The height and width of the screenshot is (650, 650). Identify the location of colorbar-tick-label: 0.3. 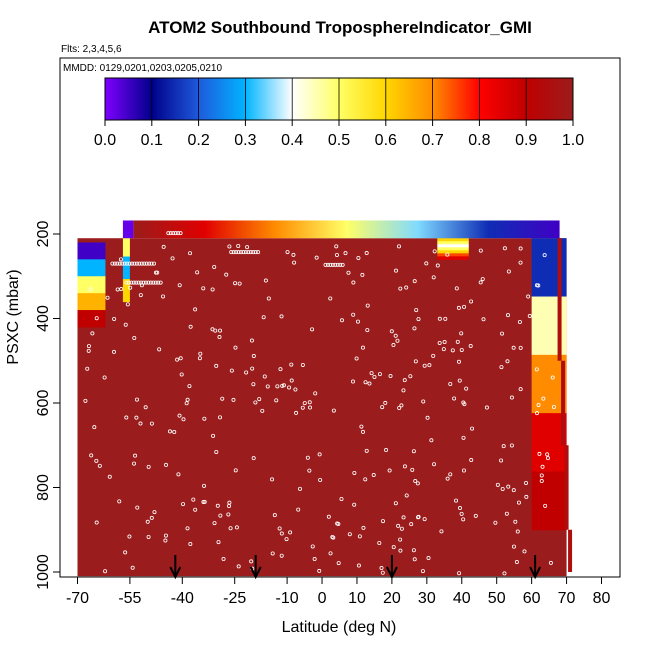
(245, 140).